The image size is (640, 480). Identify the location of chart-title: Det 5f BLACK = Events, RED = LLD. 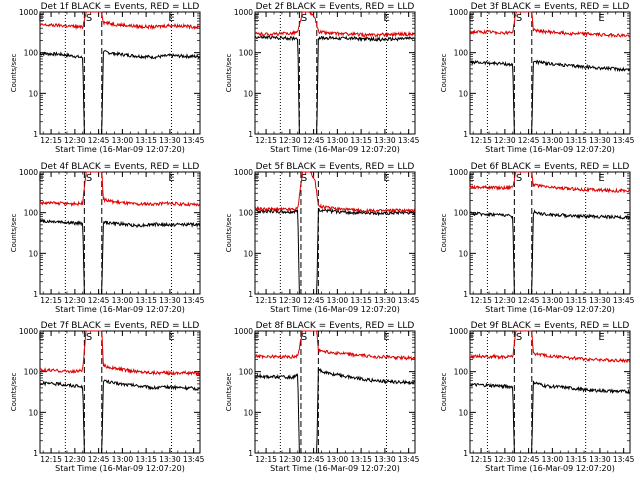
(335, 167).